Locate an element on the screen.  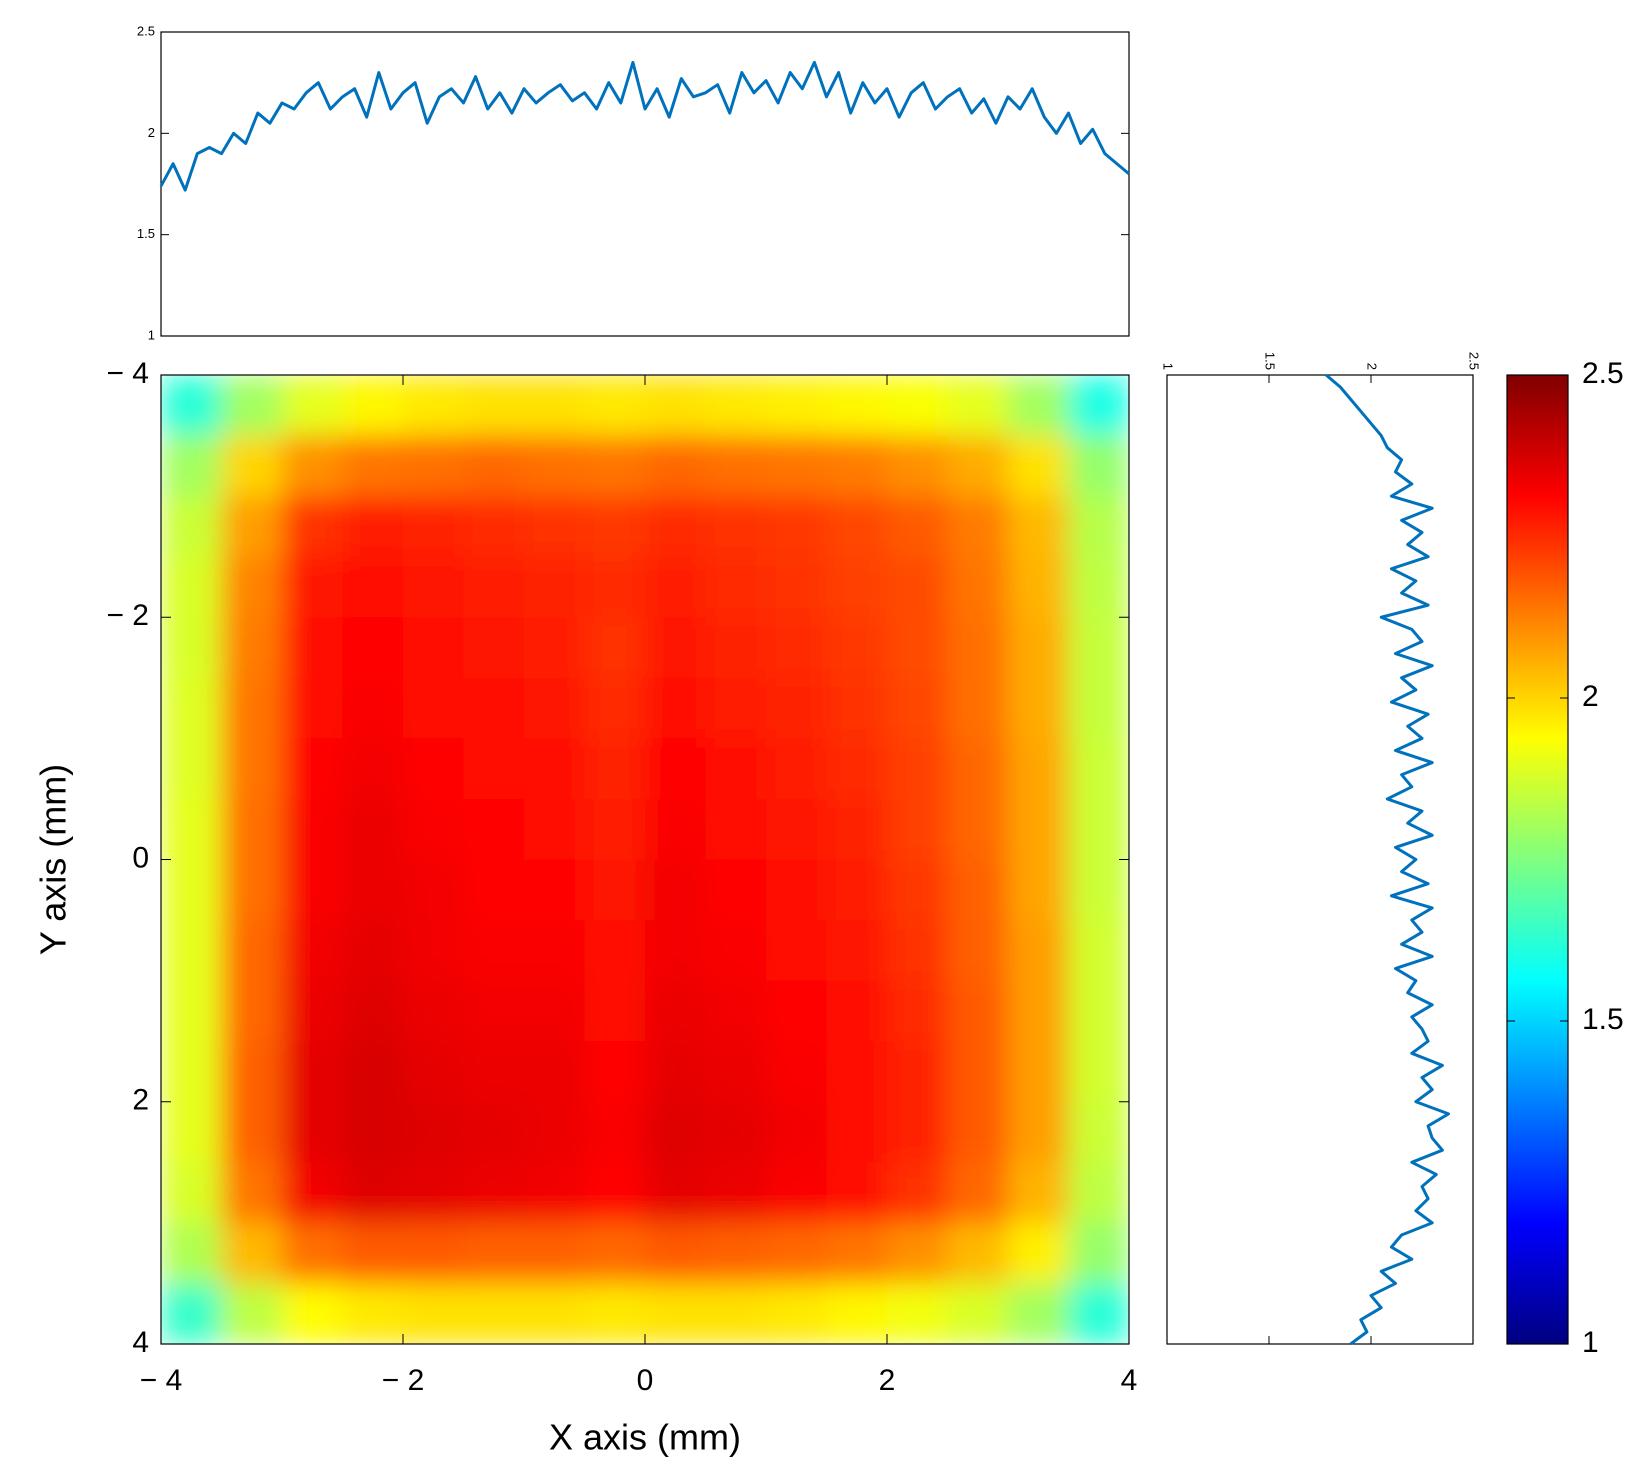
x-tick-label: 2.5 is located at coordinates (1474, 361).